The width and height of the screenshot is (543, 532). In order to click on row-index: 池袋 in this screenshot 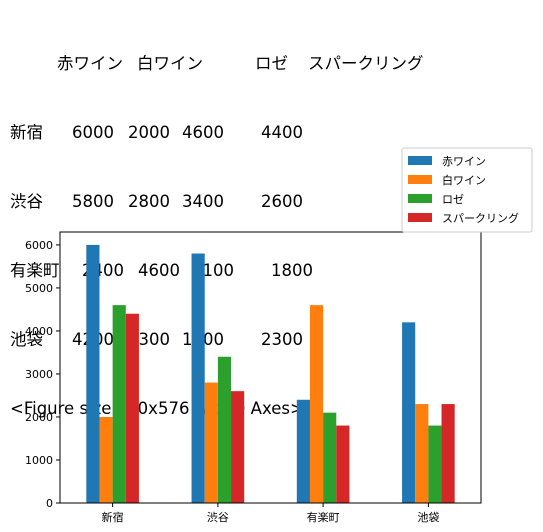, I will do `click(26, 339)`.